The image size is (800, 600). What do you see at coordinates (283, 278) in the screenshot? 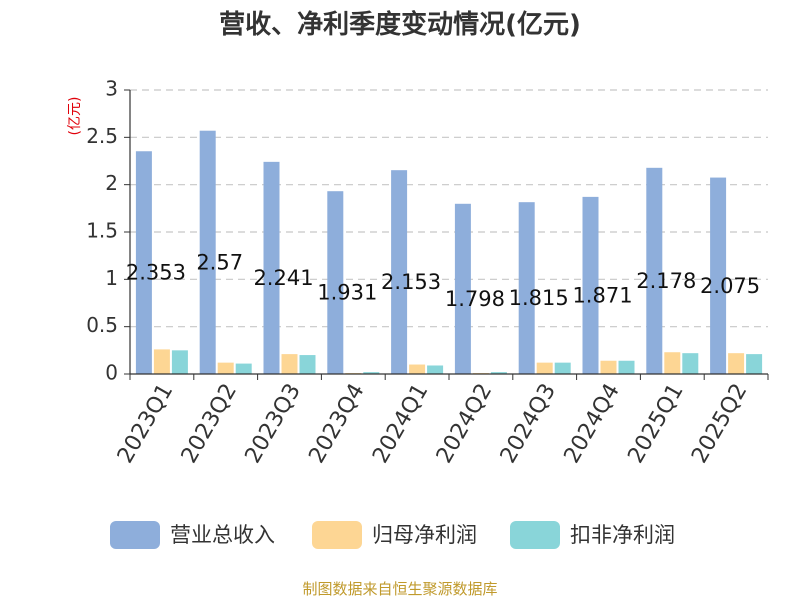
I see `data-label: 2.241` at bounding box center [283, 278].